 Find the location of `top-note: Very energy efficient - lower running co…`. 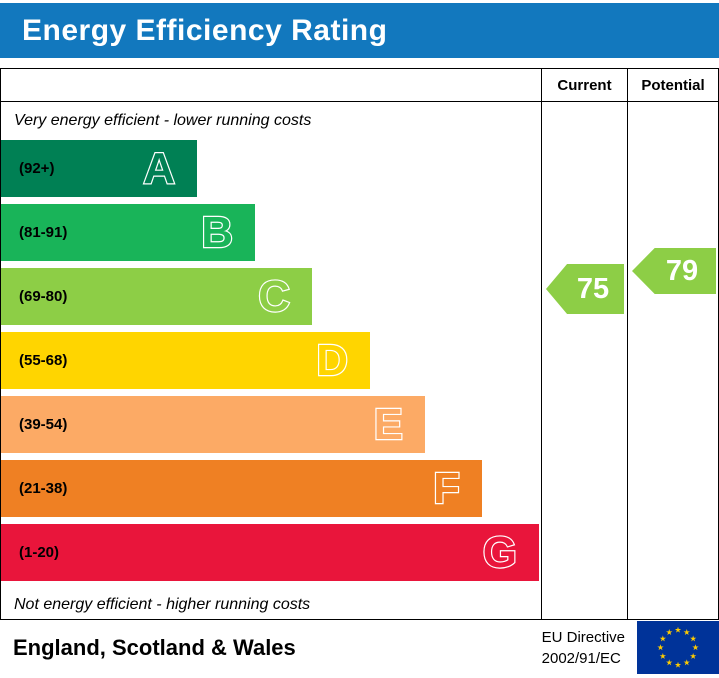

top-note: Very energy efficient - lower running co… is located at coordinates (163, 120).